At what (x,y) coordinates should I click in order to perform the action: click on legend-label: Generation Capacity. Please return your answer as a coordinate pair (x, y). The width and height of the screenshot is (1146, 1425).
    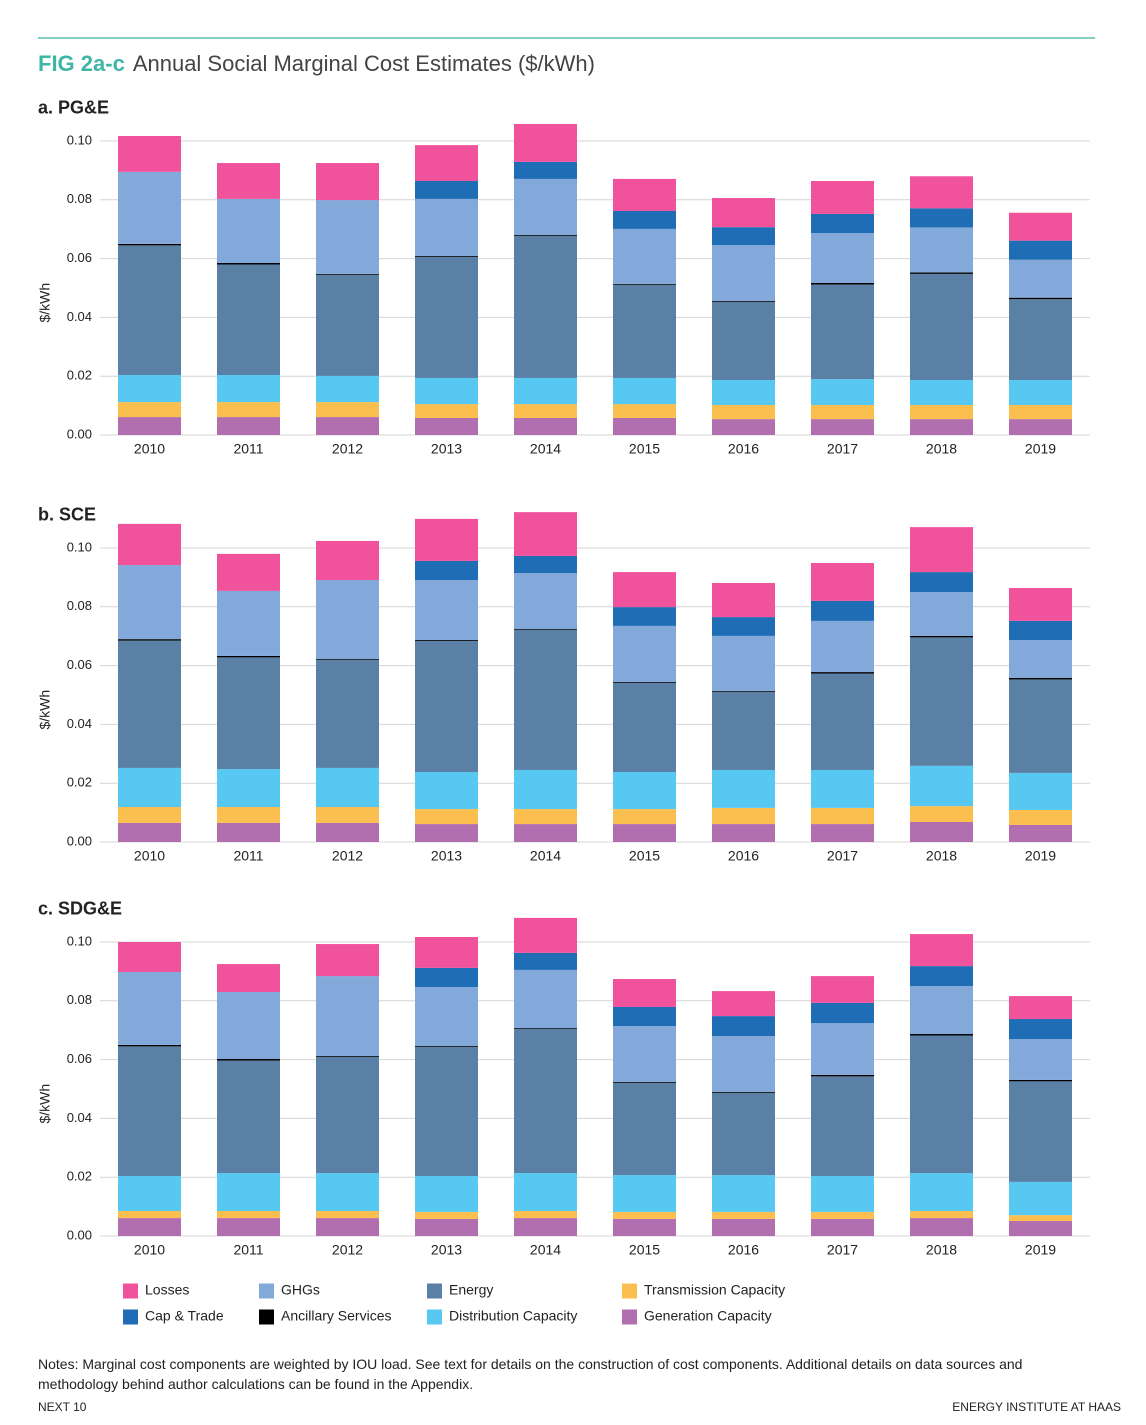
    Looking at the image, I should click on (708, 1316).